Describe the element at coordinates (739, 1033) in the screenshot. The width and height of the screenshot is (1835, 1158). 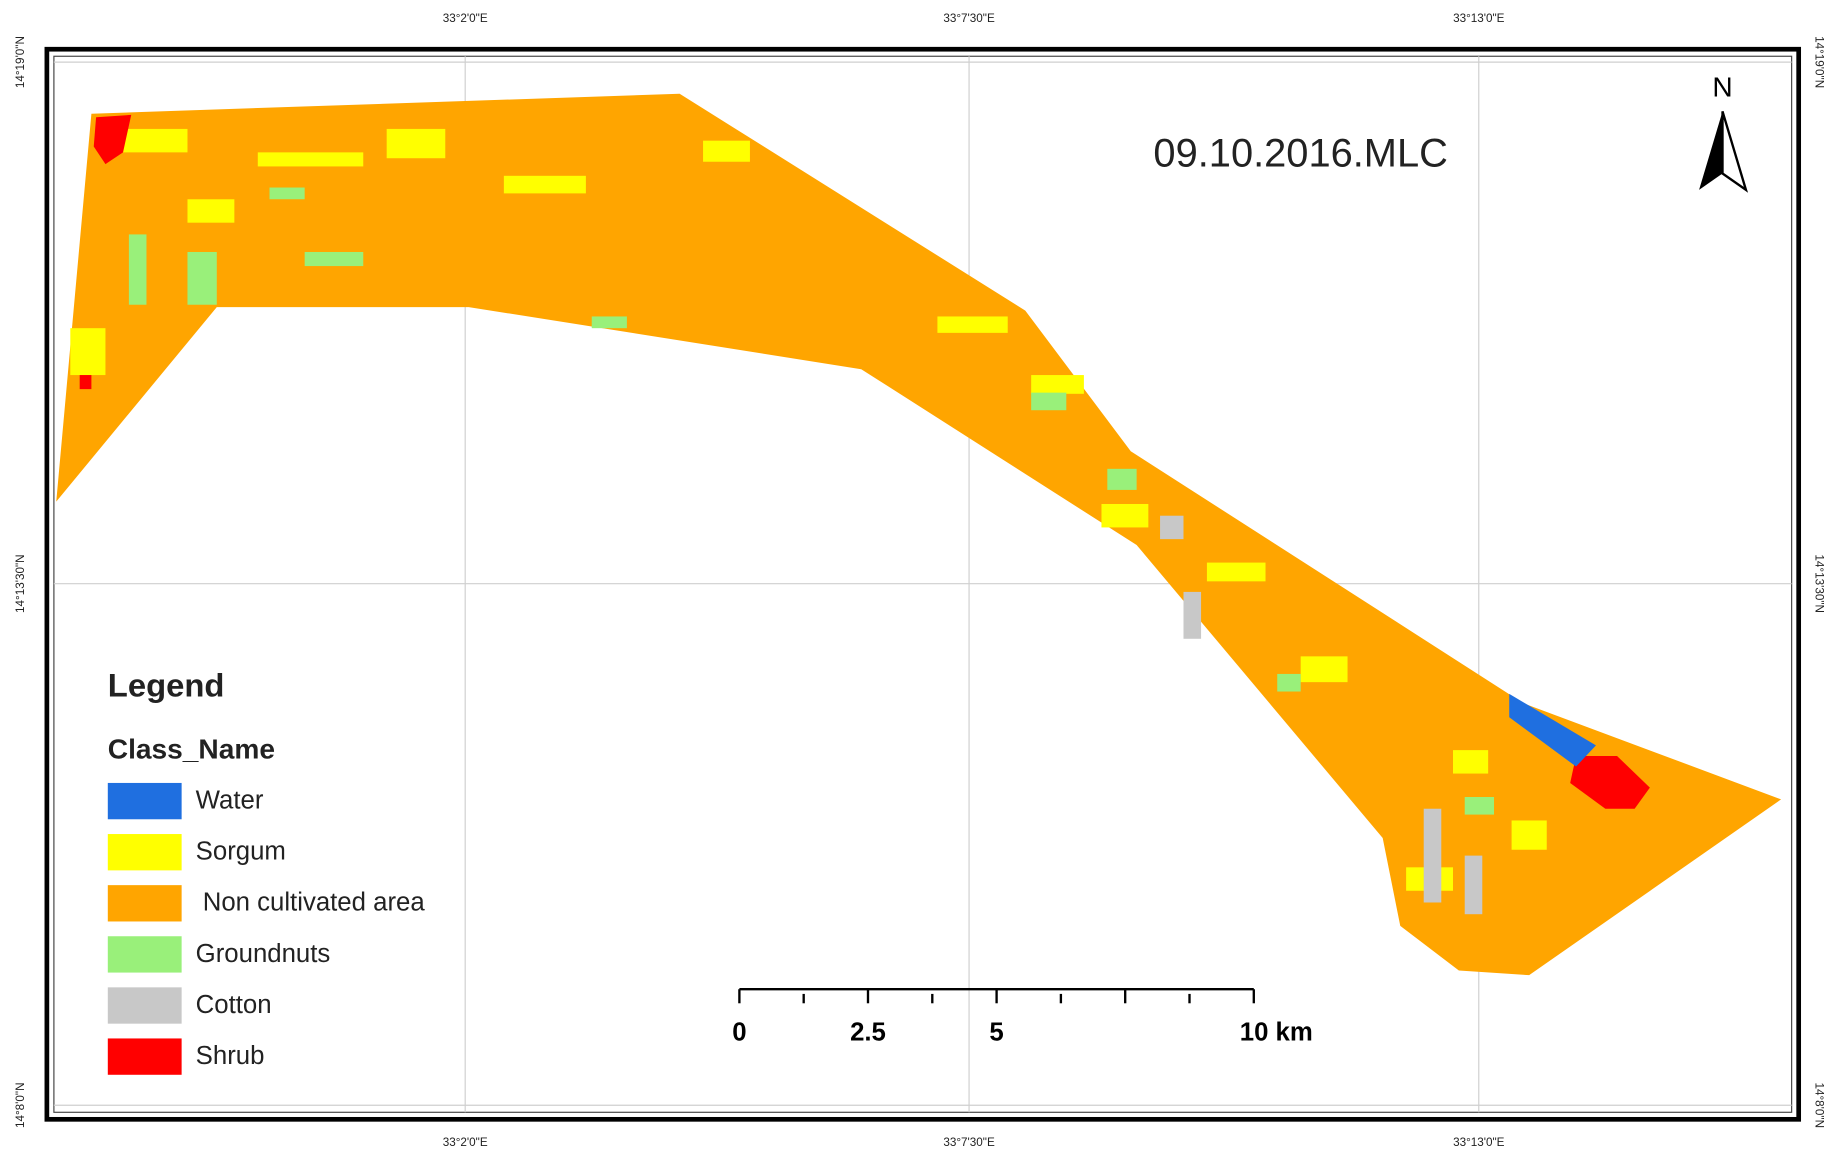
I see `scale-label: 0` at that location.